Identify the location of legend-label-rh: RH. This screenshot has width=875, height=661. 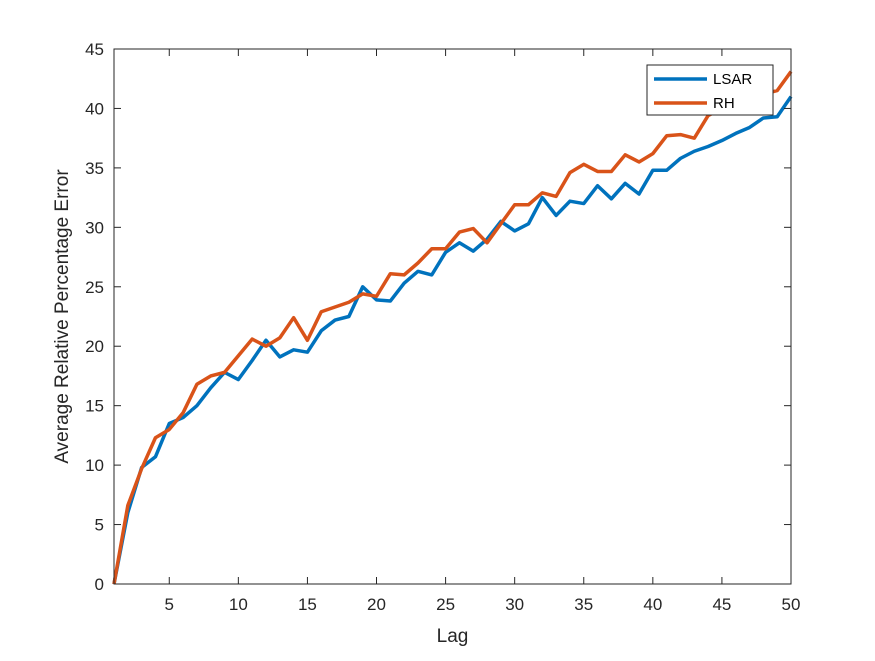
(724, 103).